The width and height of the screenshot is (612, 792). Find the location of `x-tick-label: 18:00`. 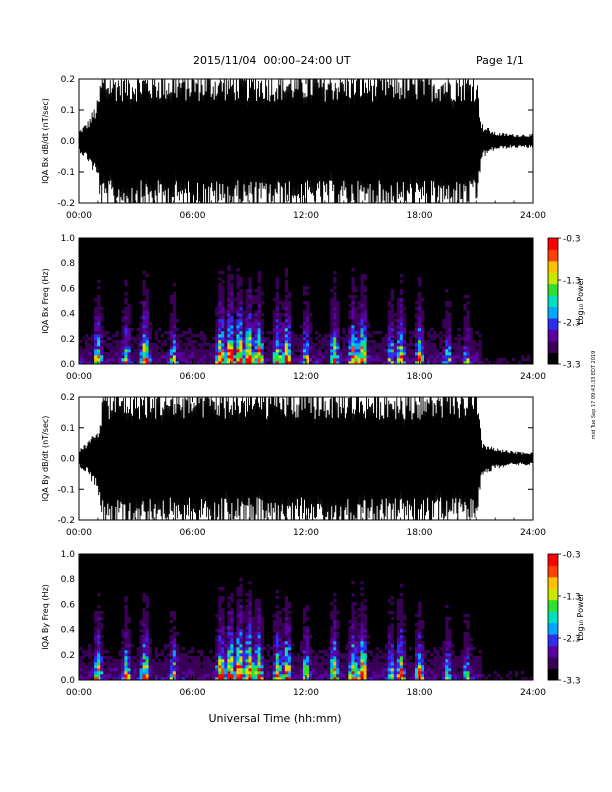

x-tick-label: 18:00 is located at coordinates (420, 693).